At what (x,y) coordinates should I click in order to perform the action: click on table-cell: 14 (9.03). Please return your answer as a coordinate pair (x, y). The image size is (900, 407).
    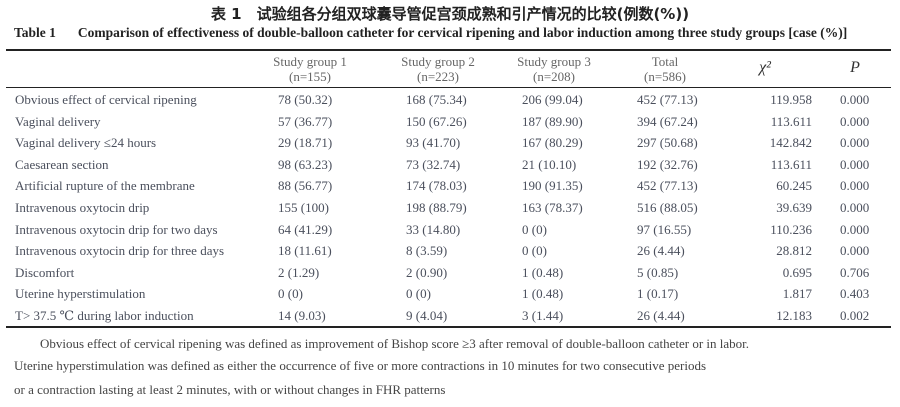
    Looking at the image, I should click on (302, 315).